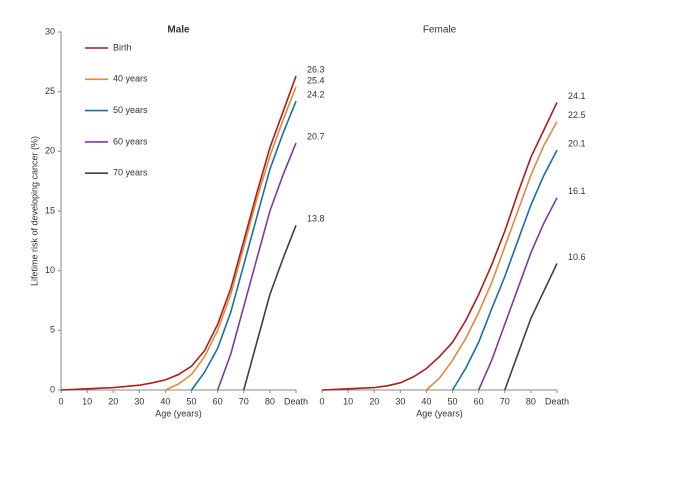  Describe the element at coordinates (577, 191) in the screenshot. I see `data-label: 16.1` at that location.